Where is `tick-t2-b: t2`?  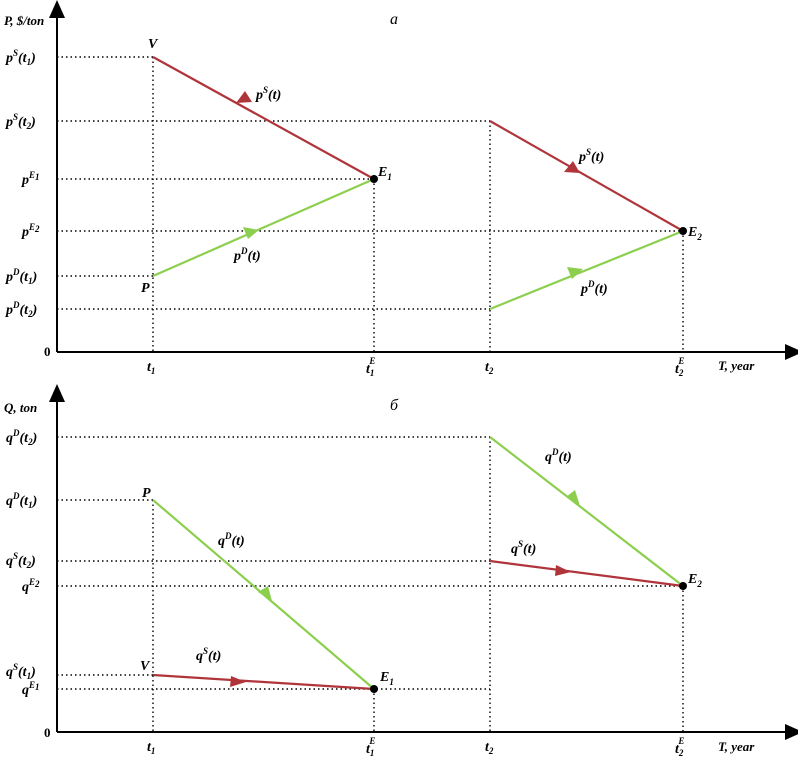
tick-t2-b: t2 is located at coordinates (489, 748).